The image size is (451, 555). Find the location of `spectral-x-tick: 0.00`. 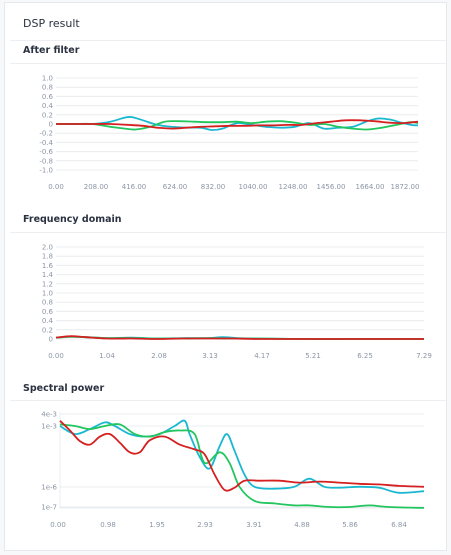

spectral-x-tick: 0.00 is located at coordinates (58, 525).